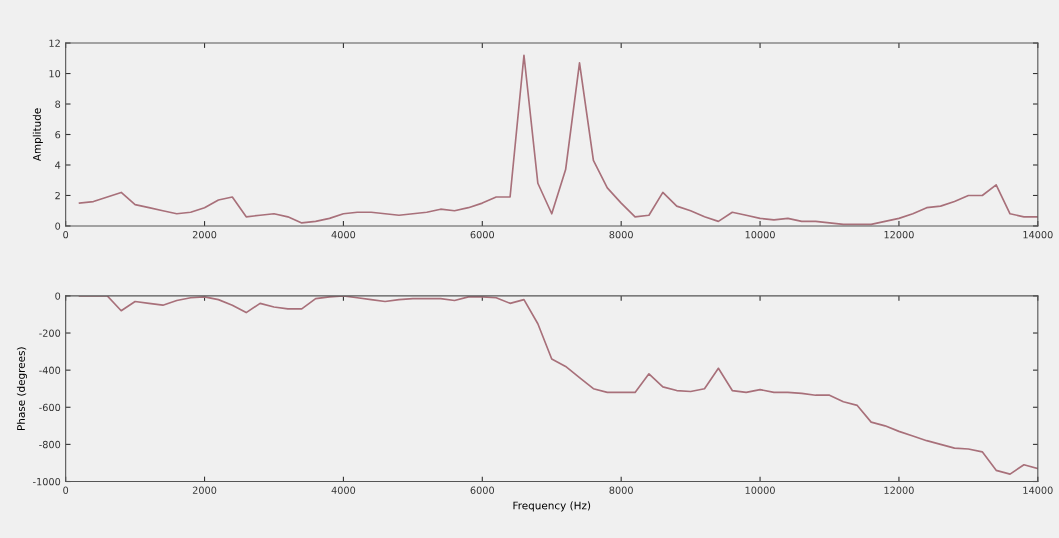  I want to click on y-tick-label: -1000, so click(47, 481).